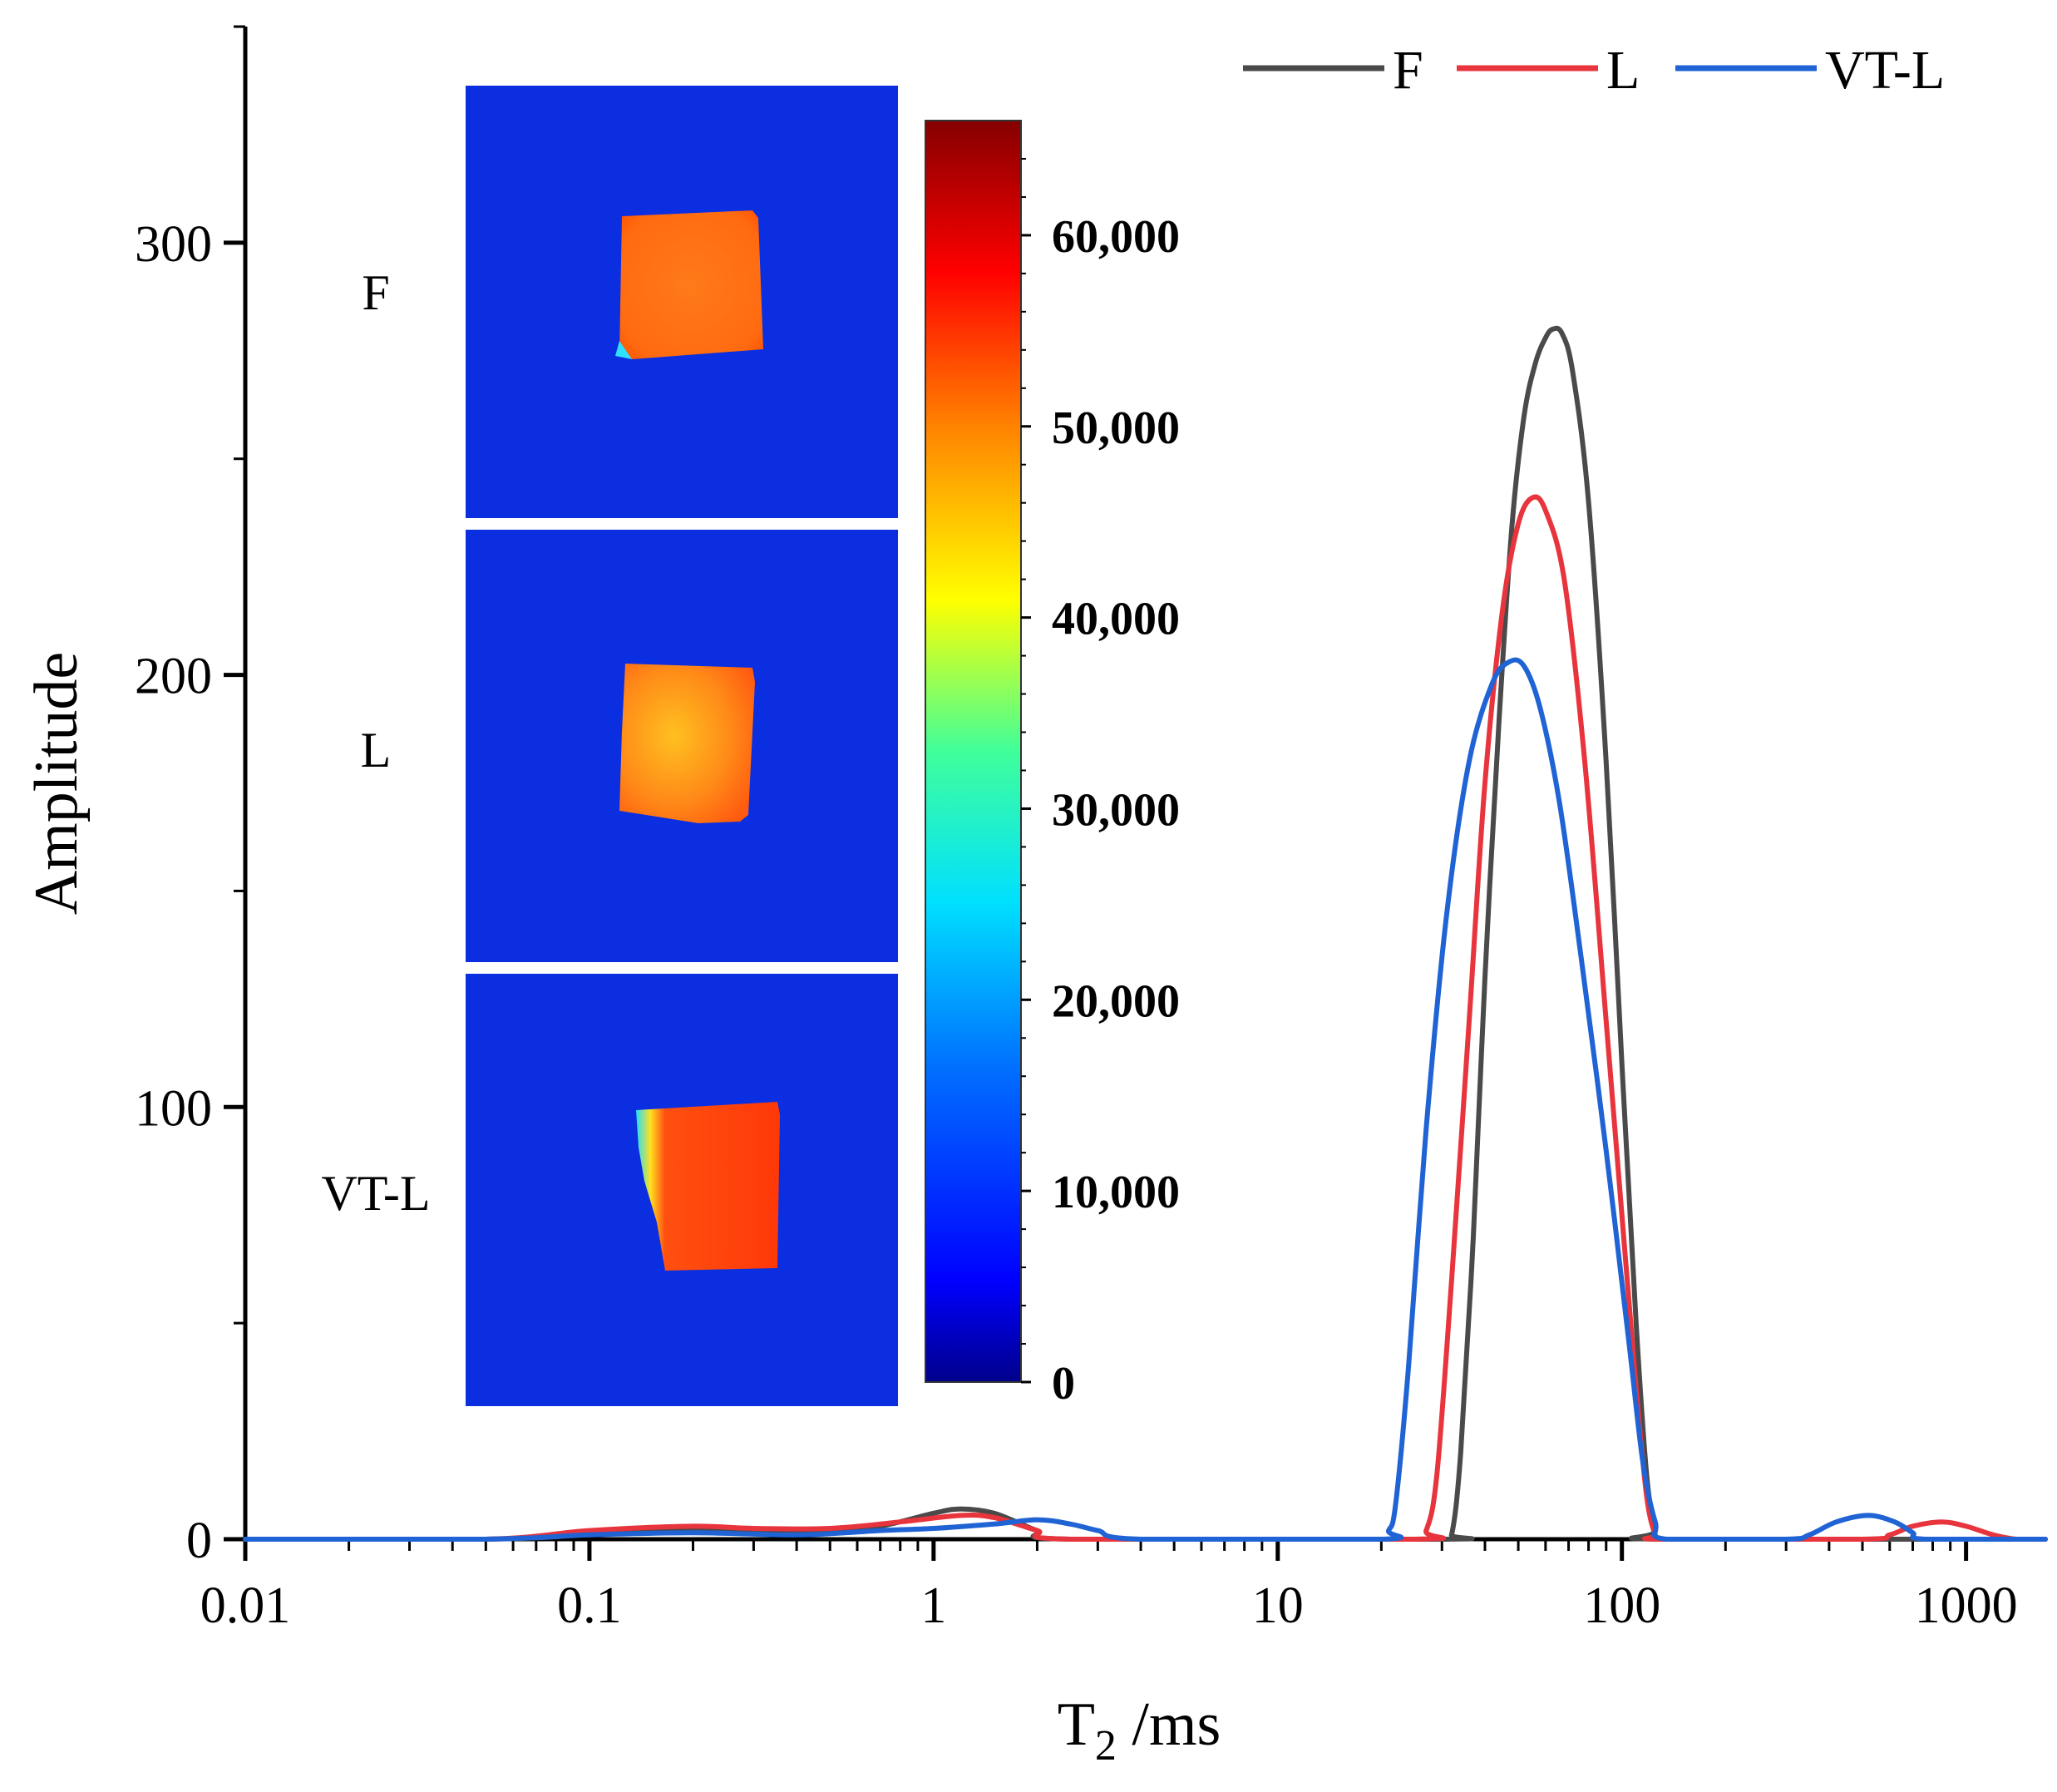  What do you see at coordinates (245, 1605) in the screenshot?
I see `x-tick-label: 0.01` at bounding box center [245, 1605].